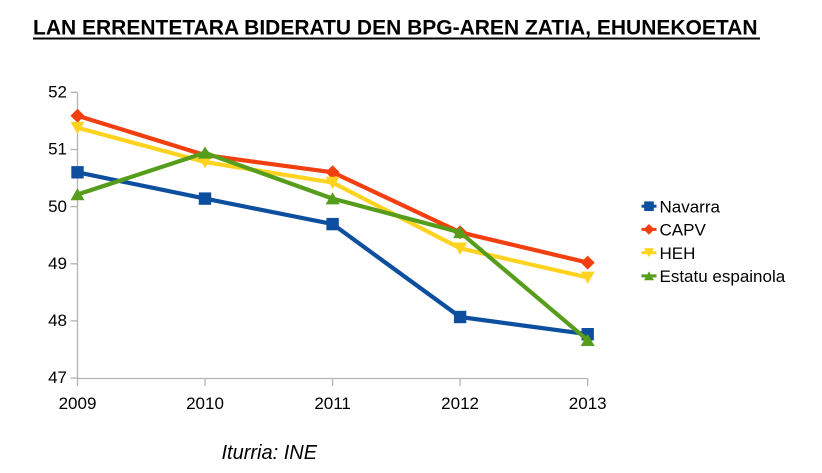  What do you see at coordinates (57, 377) in the screenshot?
I see `svg-text: 47` at bounding box center [57, 377].